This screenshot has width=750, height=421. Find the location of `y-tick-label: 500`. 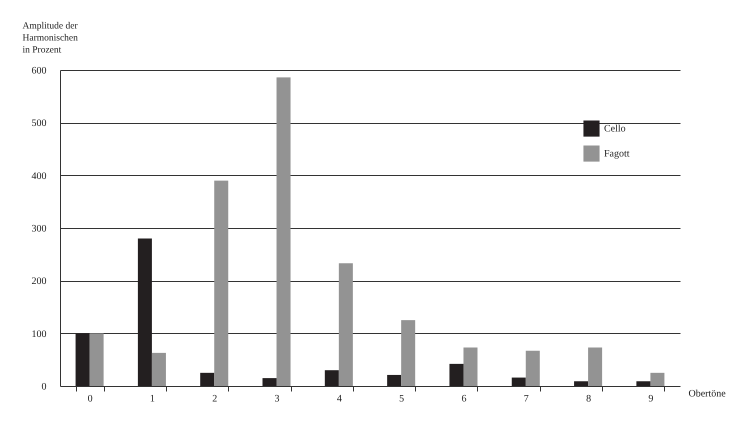

y-tick-label: 500 is located at coordinates (39, 124).